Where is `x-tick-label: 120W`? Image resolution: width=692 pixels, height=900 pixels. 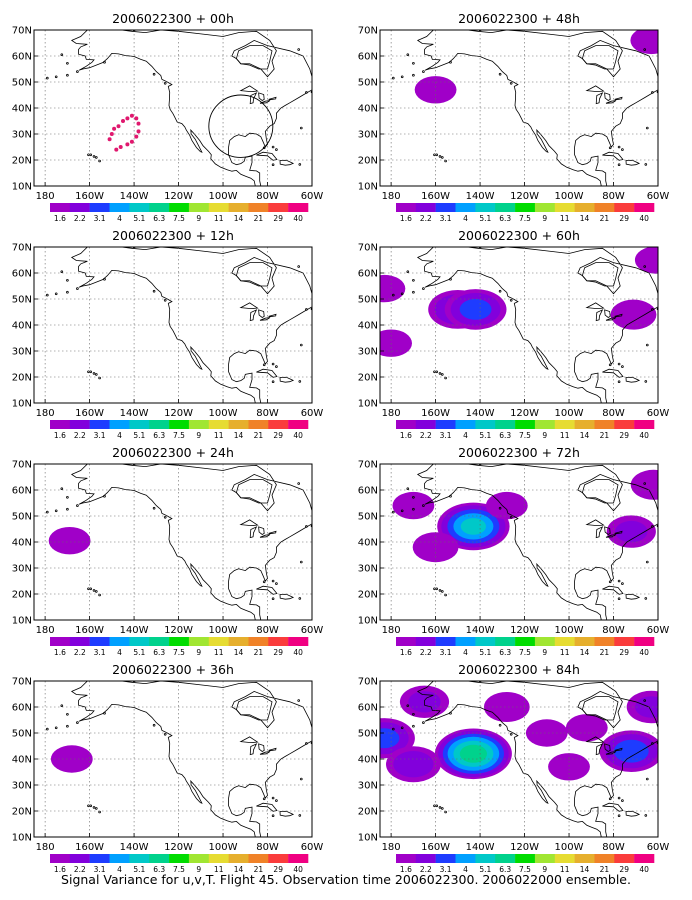 x-tick-label: 120W is located at coordinates (524, 196).